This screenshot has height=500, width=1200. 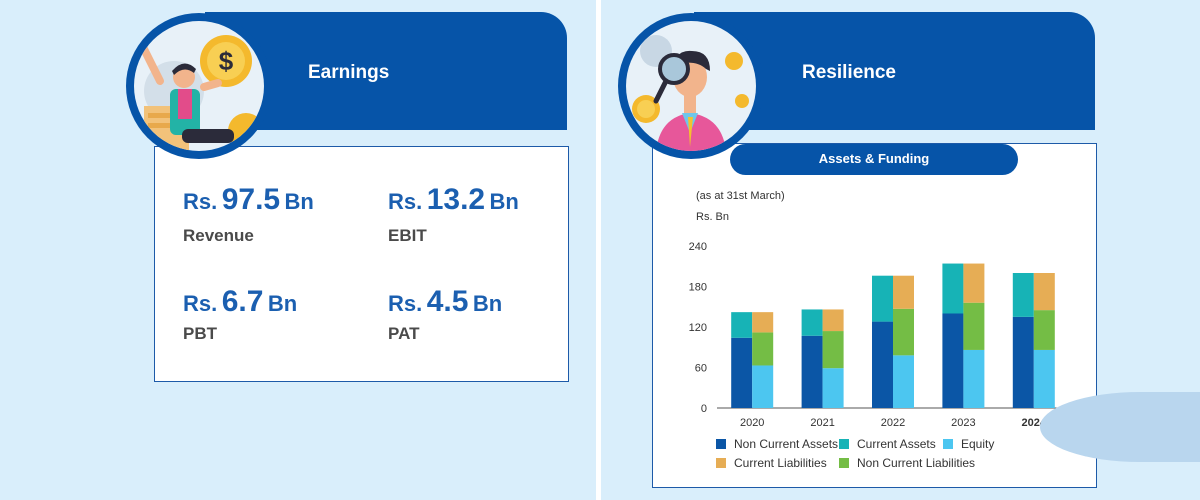 I want to click on legend-equity: Equity, so click(x=968, y=444).